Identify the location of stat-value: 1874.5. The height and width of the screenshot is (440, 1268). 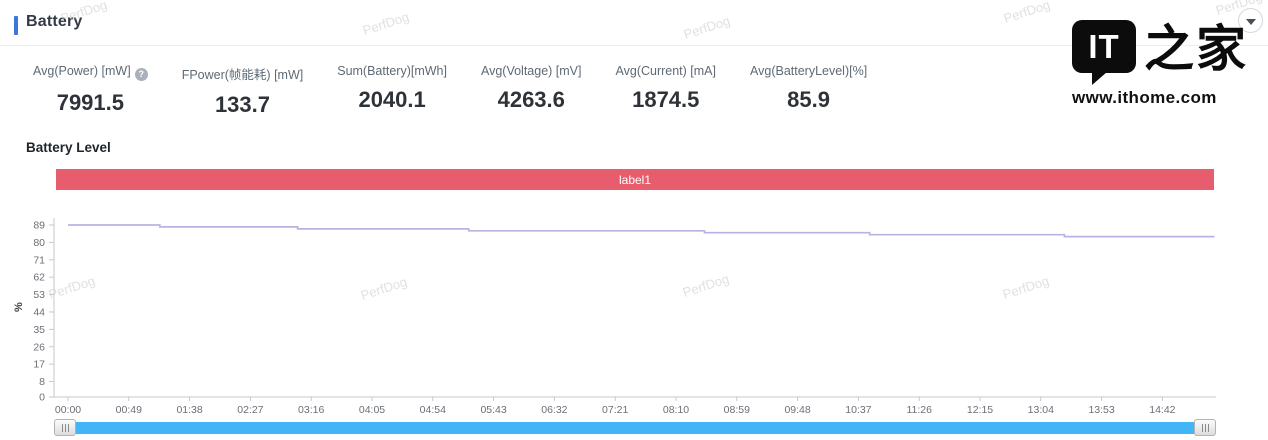
(666, 99).